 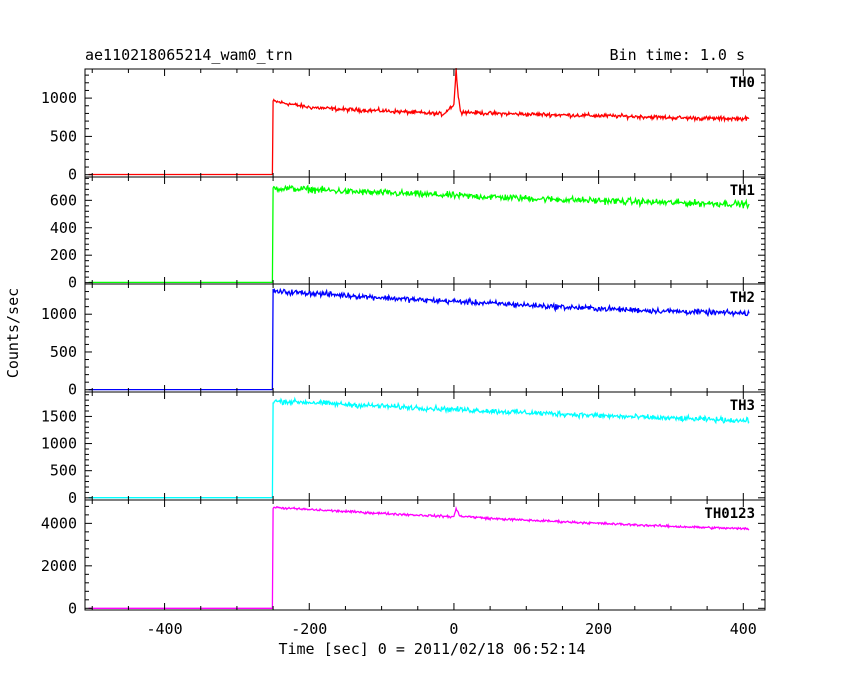 I want to click on panel-label: TH0, so click(x=742, y=83).